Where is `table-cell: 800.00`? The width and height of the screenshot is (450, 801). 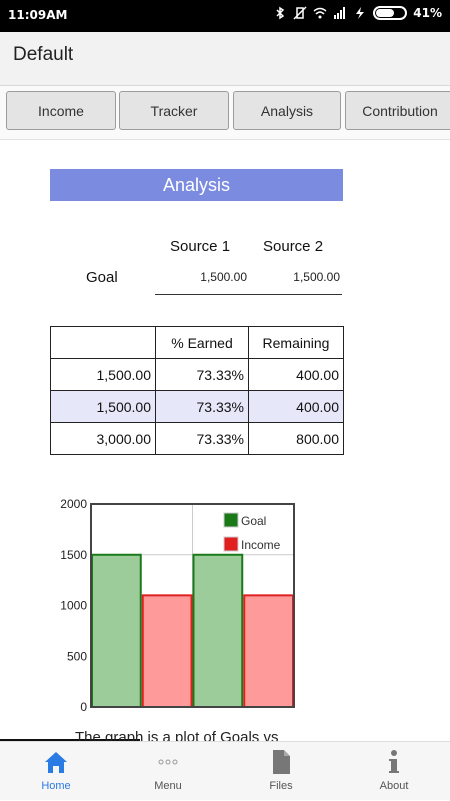 table-cell: 800.00 is located at coordinates (296, 438).